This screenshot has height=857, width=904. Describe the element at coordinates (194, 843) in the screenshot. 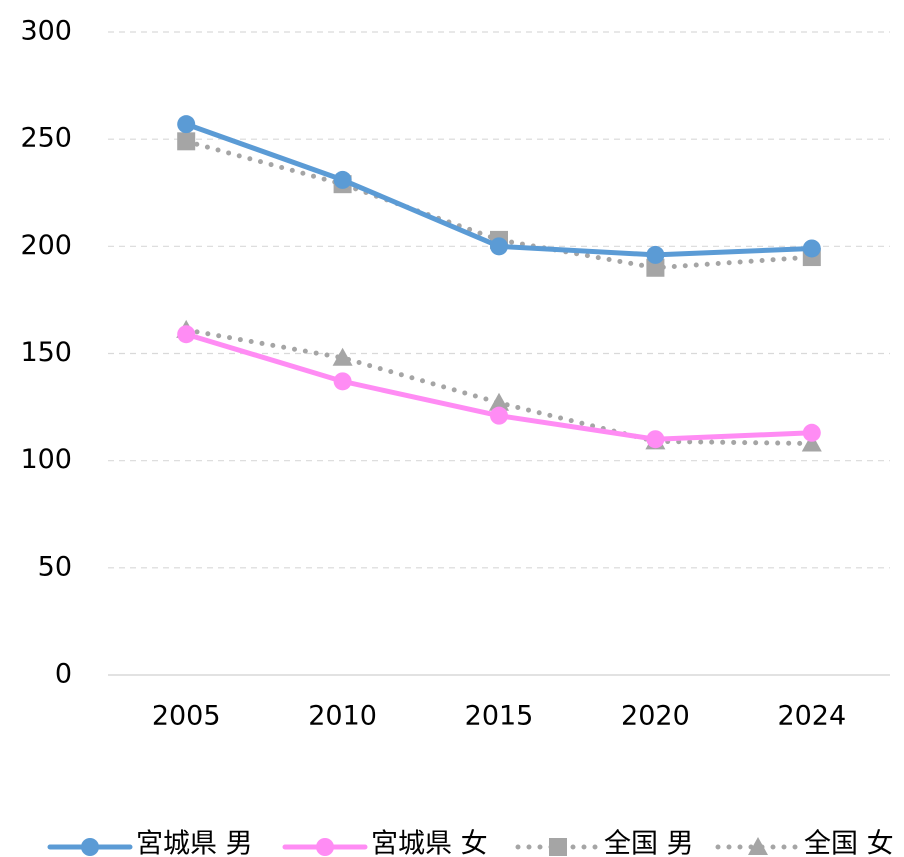

I see `legend-label: 宮城県 男` at that location.